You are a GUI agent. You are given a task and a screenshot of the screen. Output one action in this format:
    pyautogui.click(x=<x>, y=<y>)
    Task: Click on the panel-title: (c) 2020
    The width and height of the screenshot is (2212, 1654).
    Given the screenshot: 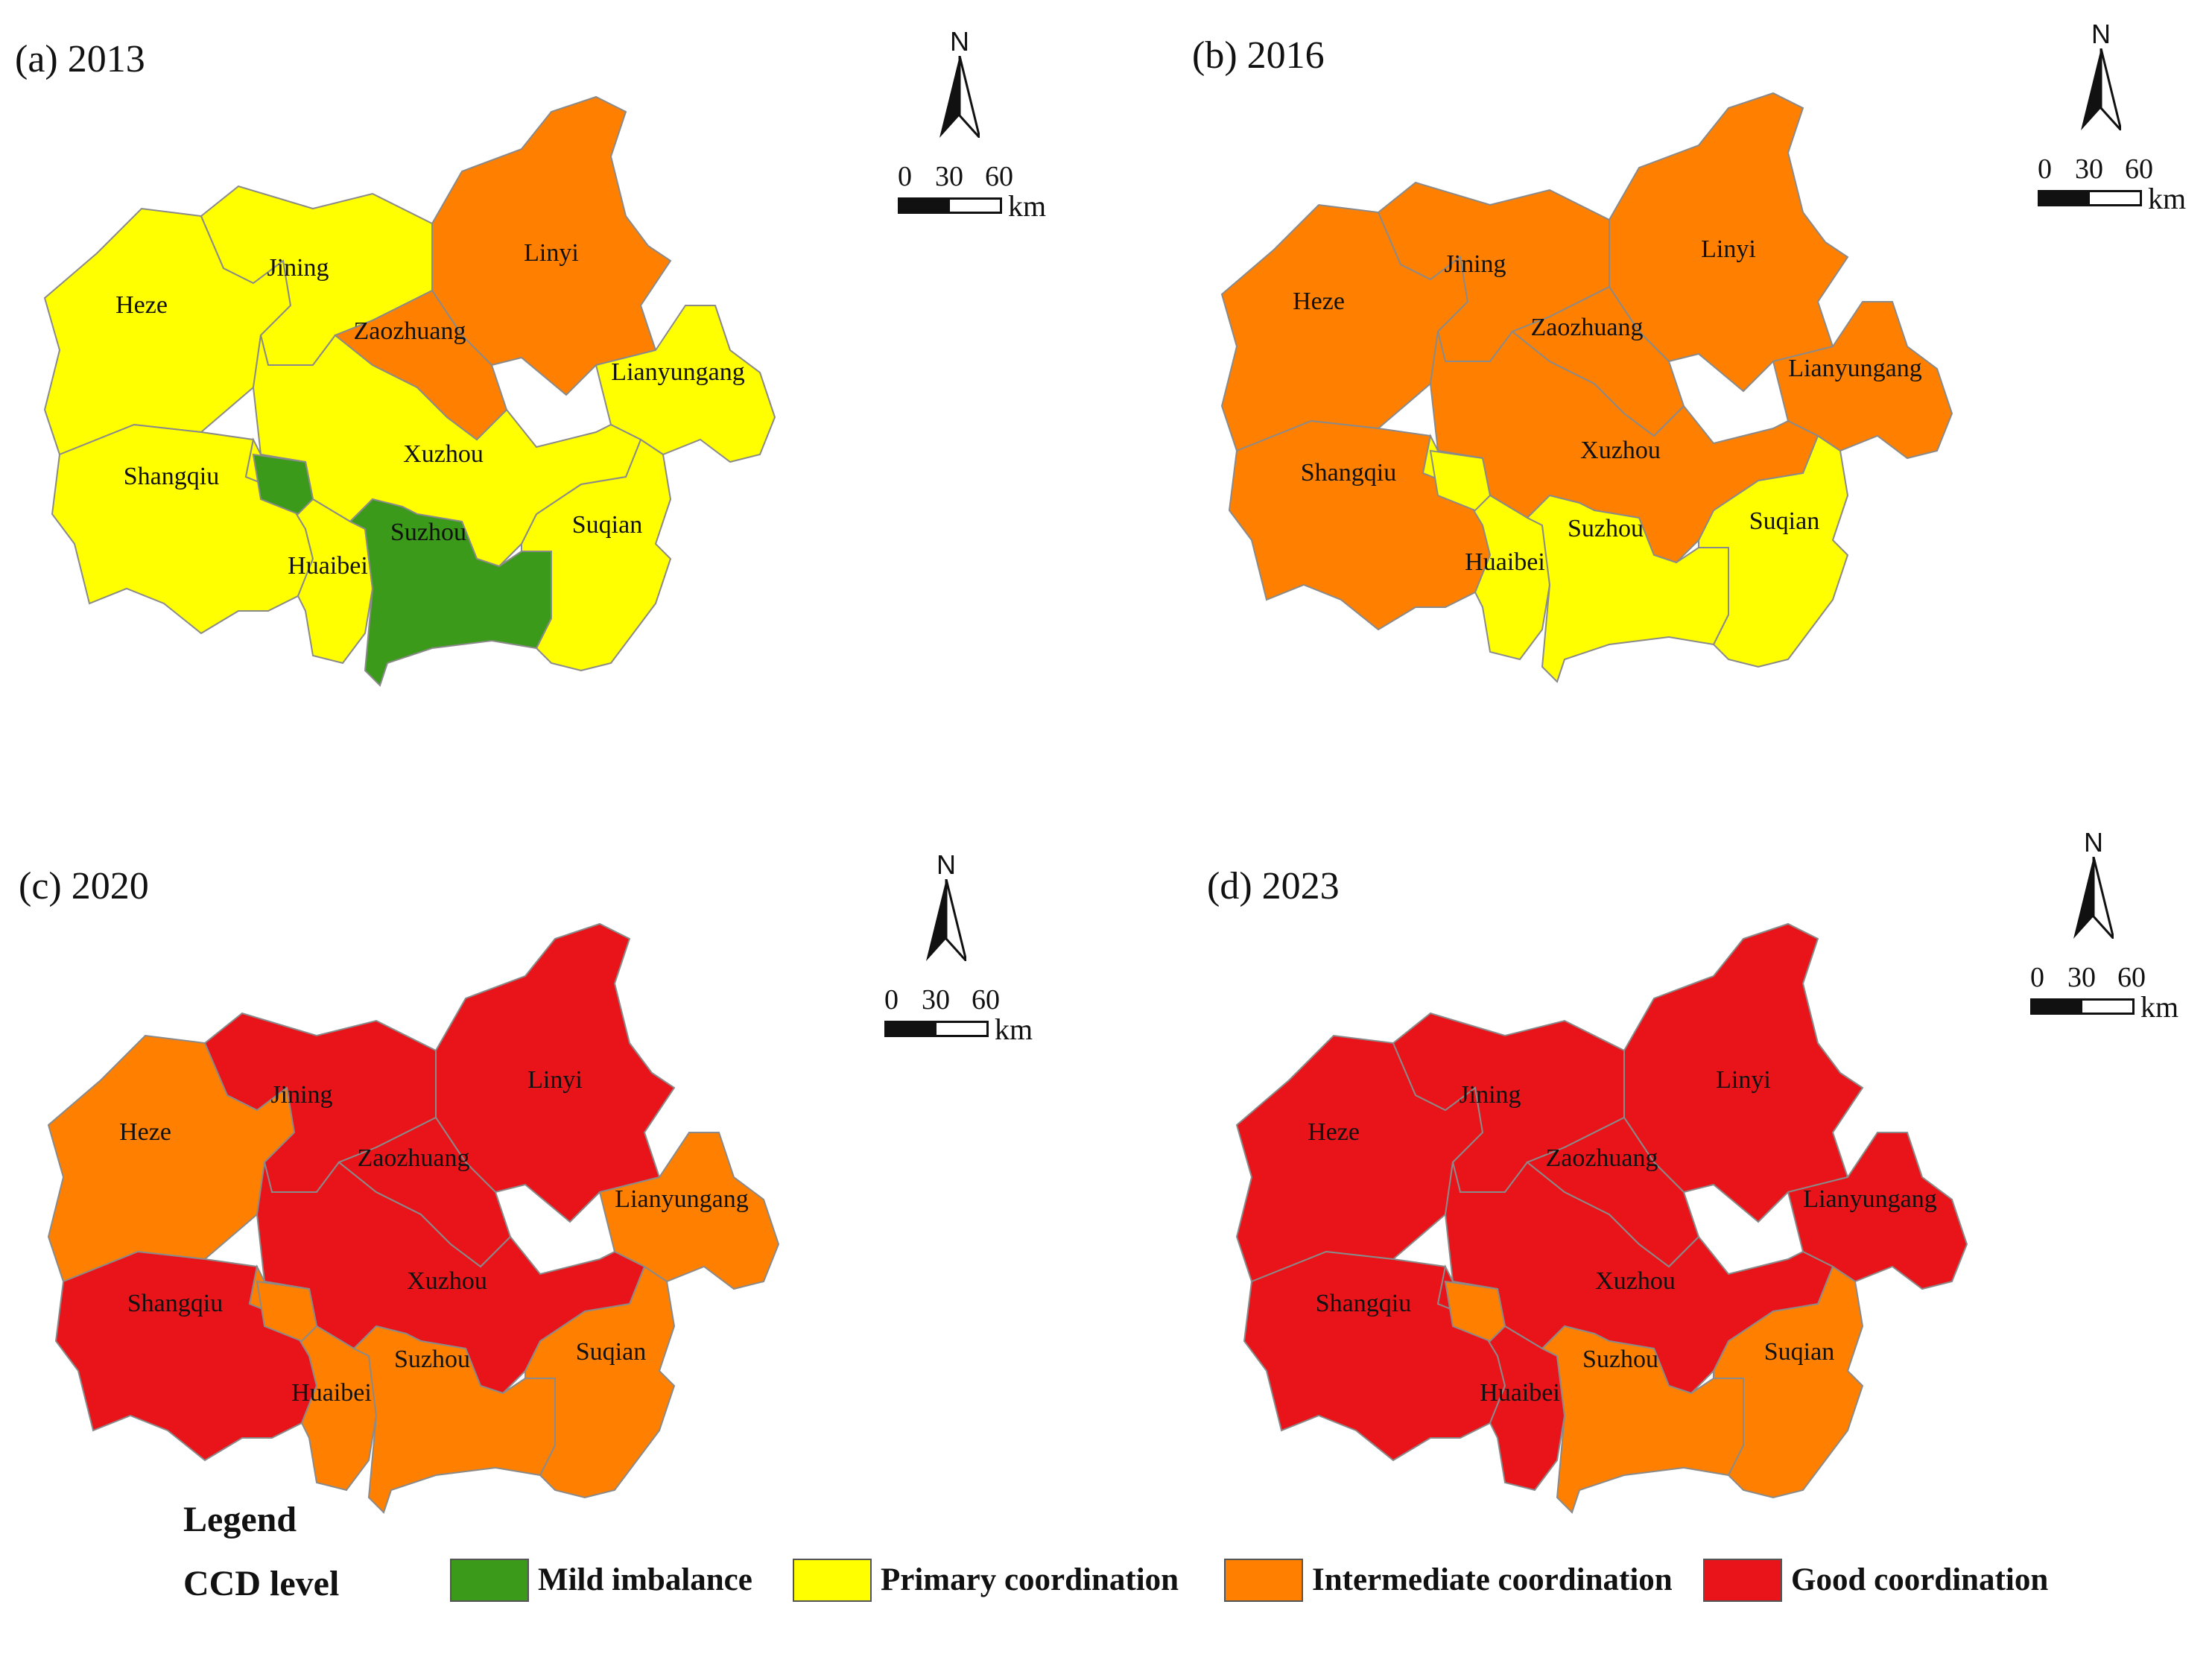 What is the action you would take?
    pyautogui.click(x=84, y=886)
    